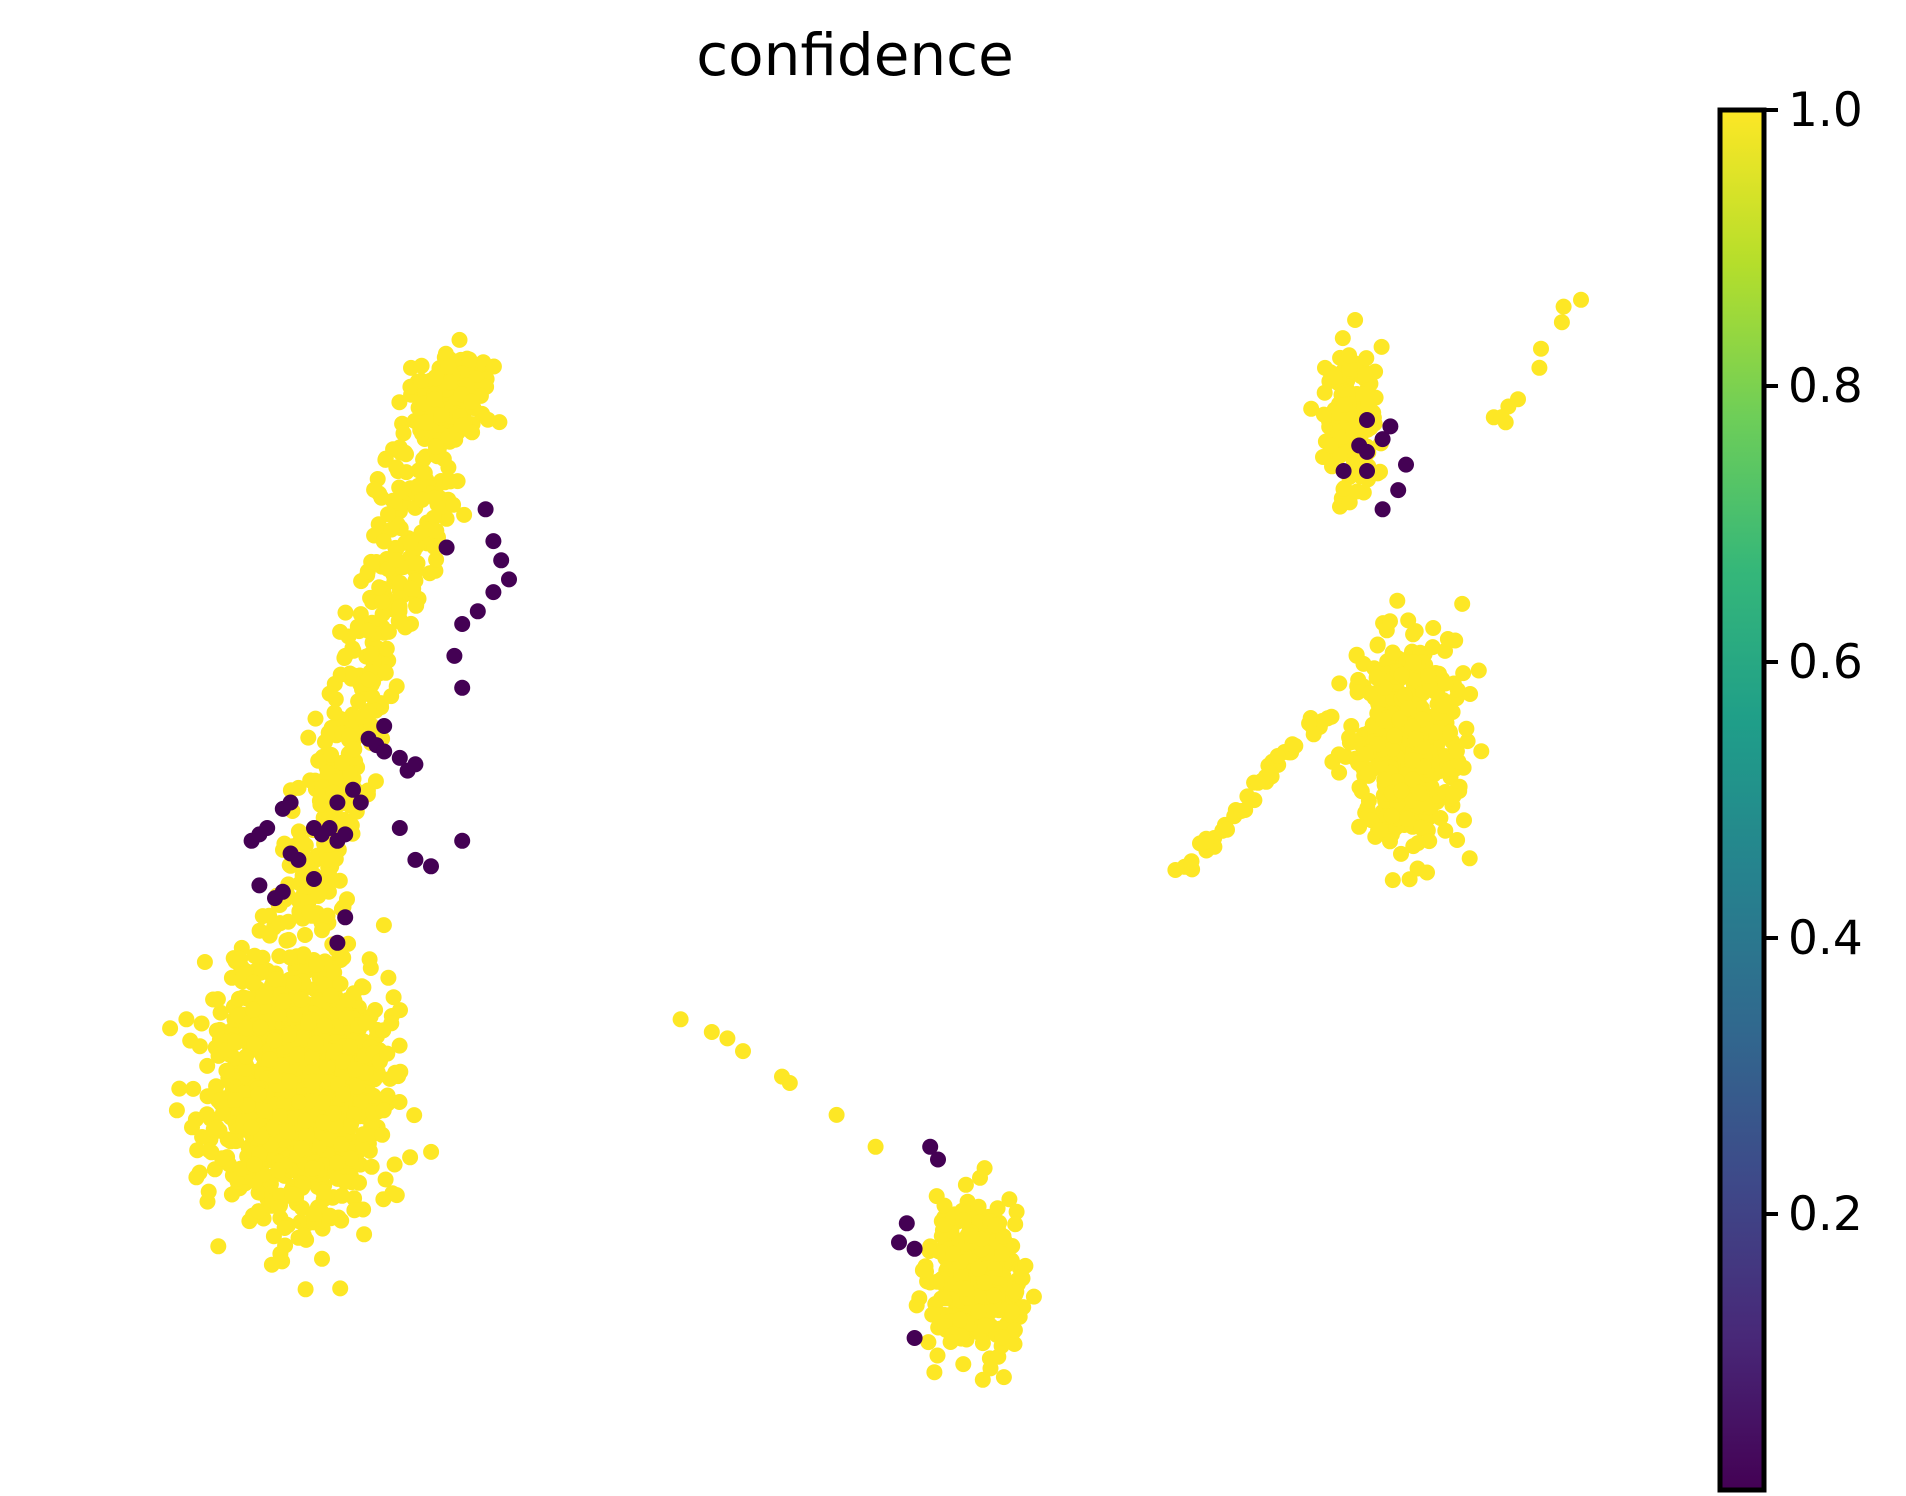 The width and height of the screenshot is (1906, 1496). What do you see at coordinates (711, 1032) in the screenshot?
I see `scatter-point-bottom-trail` at bounding box center [711, 1032].